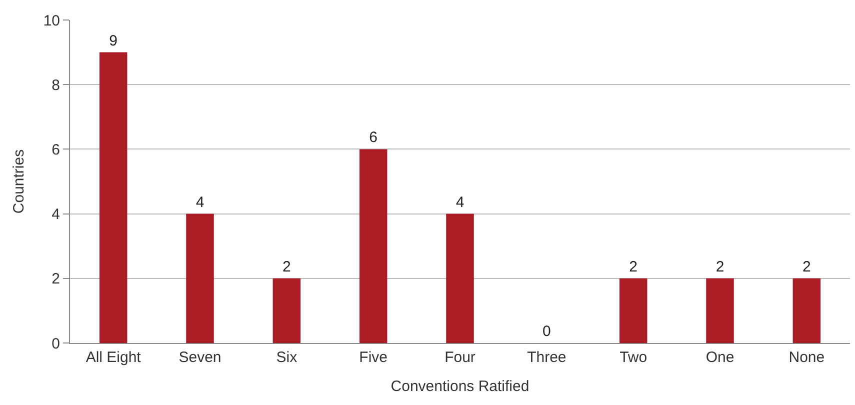  What do you see at coordinates (56, 149) in the screenshot?
I see `y-tick-label: 6` at bounding box center [56, 149].